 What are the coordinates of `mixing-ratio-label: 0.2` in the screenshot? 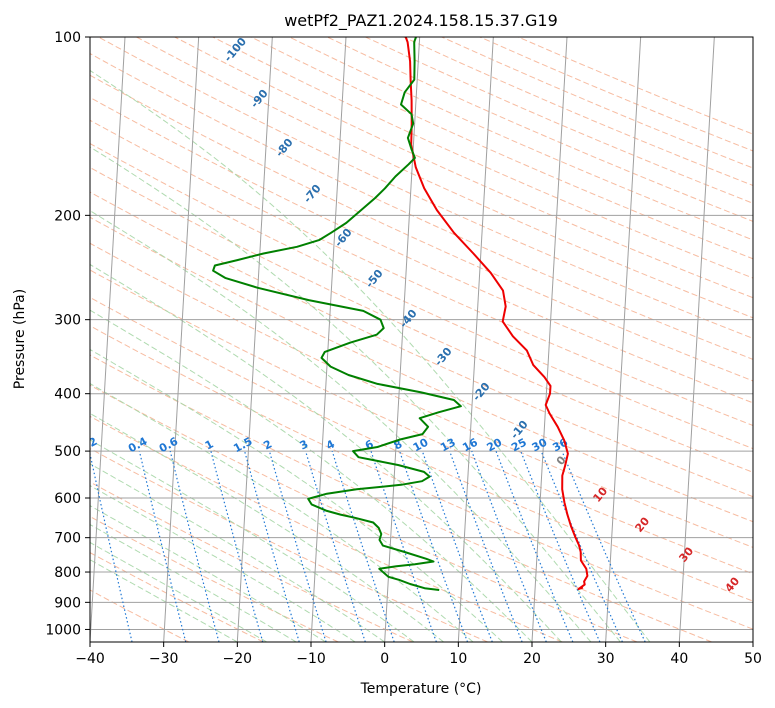 It's located at (87, 445).